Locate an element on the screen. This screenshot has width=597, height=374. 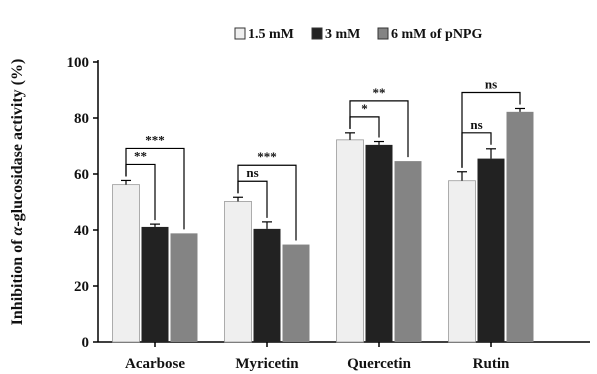
y-tick-label: 60 is located at coordinates (81, 175).